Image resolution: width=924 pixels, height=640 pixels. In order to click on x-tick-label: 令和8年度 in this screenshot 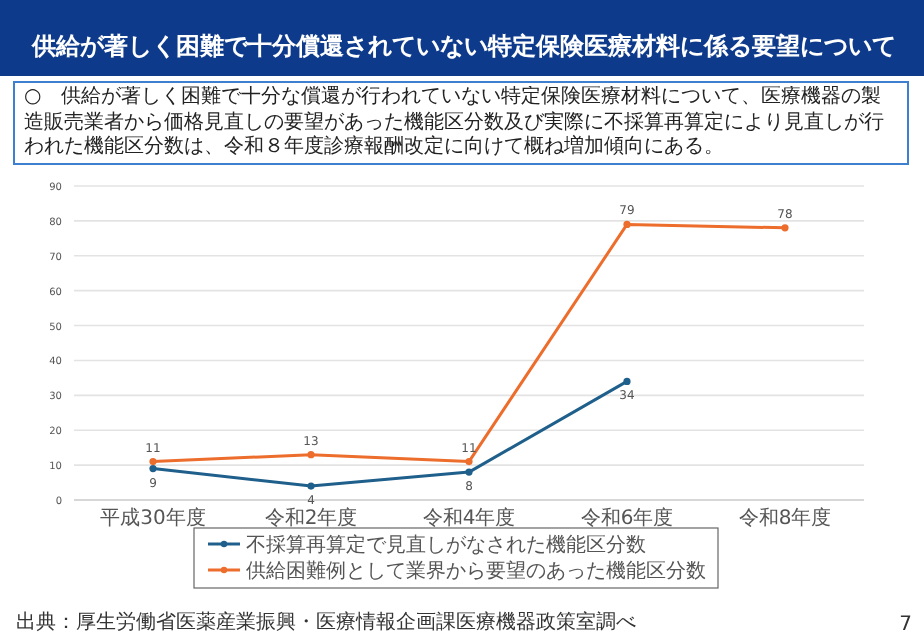, I will do `click(785, 518)`.